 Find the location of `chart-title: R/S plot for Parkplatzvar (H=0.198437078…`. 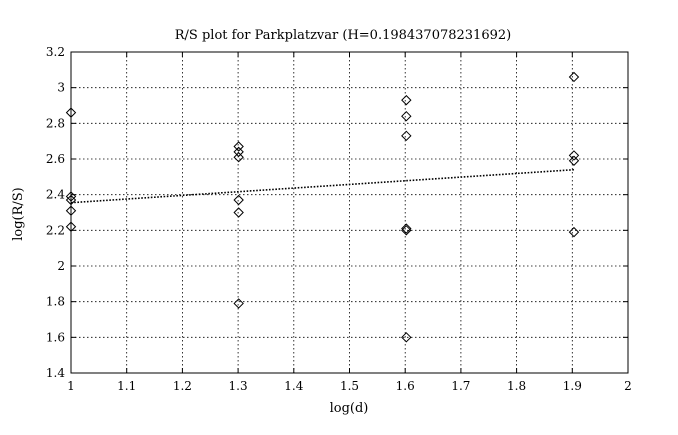

chart-title: R/S plot for Parkplatzvar (H=0.198437078… is located at coordinates (343, 35).